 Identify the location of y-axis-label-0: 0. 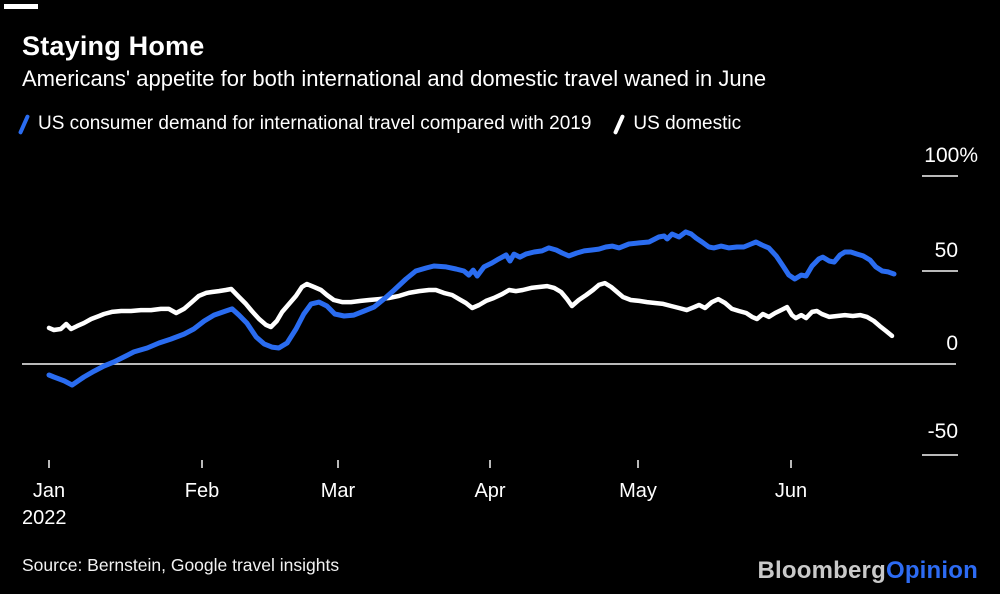
(952, 343).